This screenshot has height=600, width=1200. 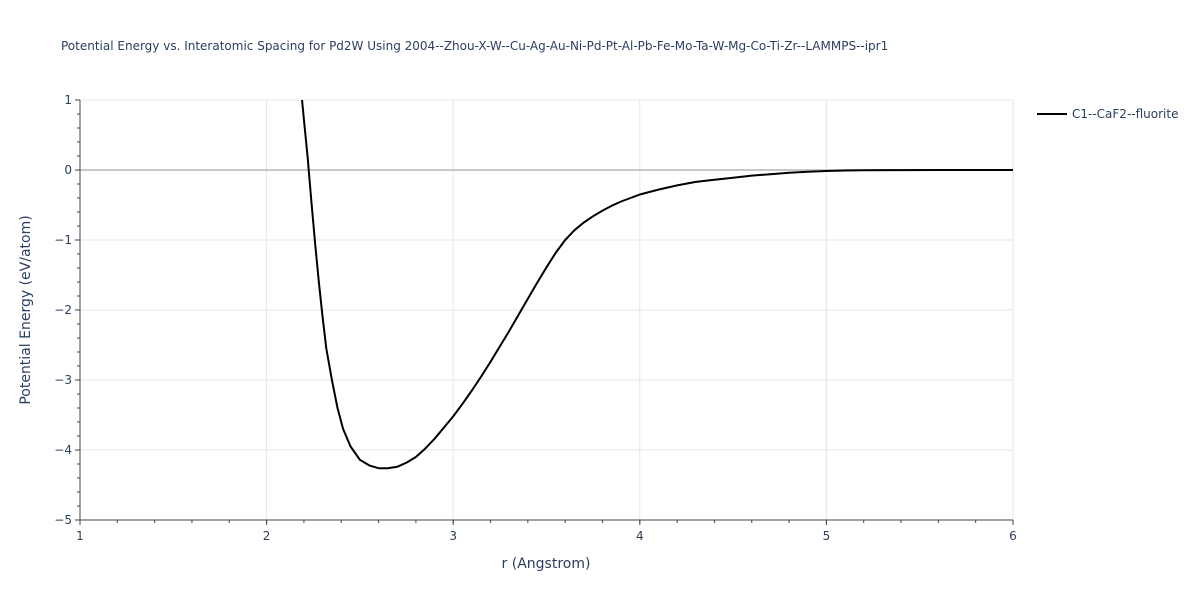 What do you see at coordinates (80, 536) in the screenshot?
I see `x-tick-label: 1` at bounding box center [80, 536].